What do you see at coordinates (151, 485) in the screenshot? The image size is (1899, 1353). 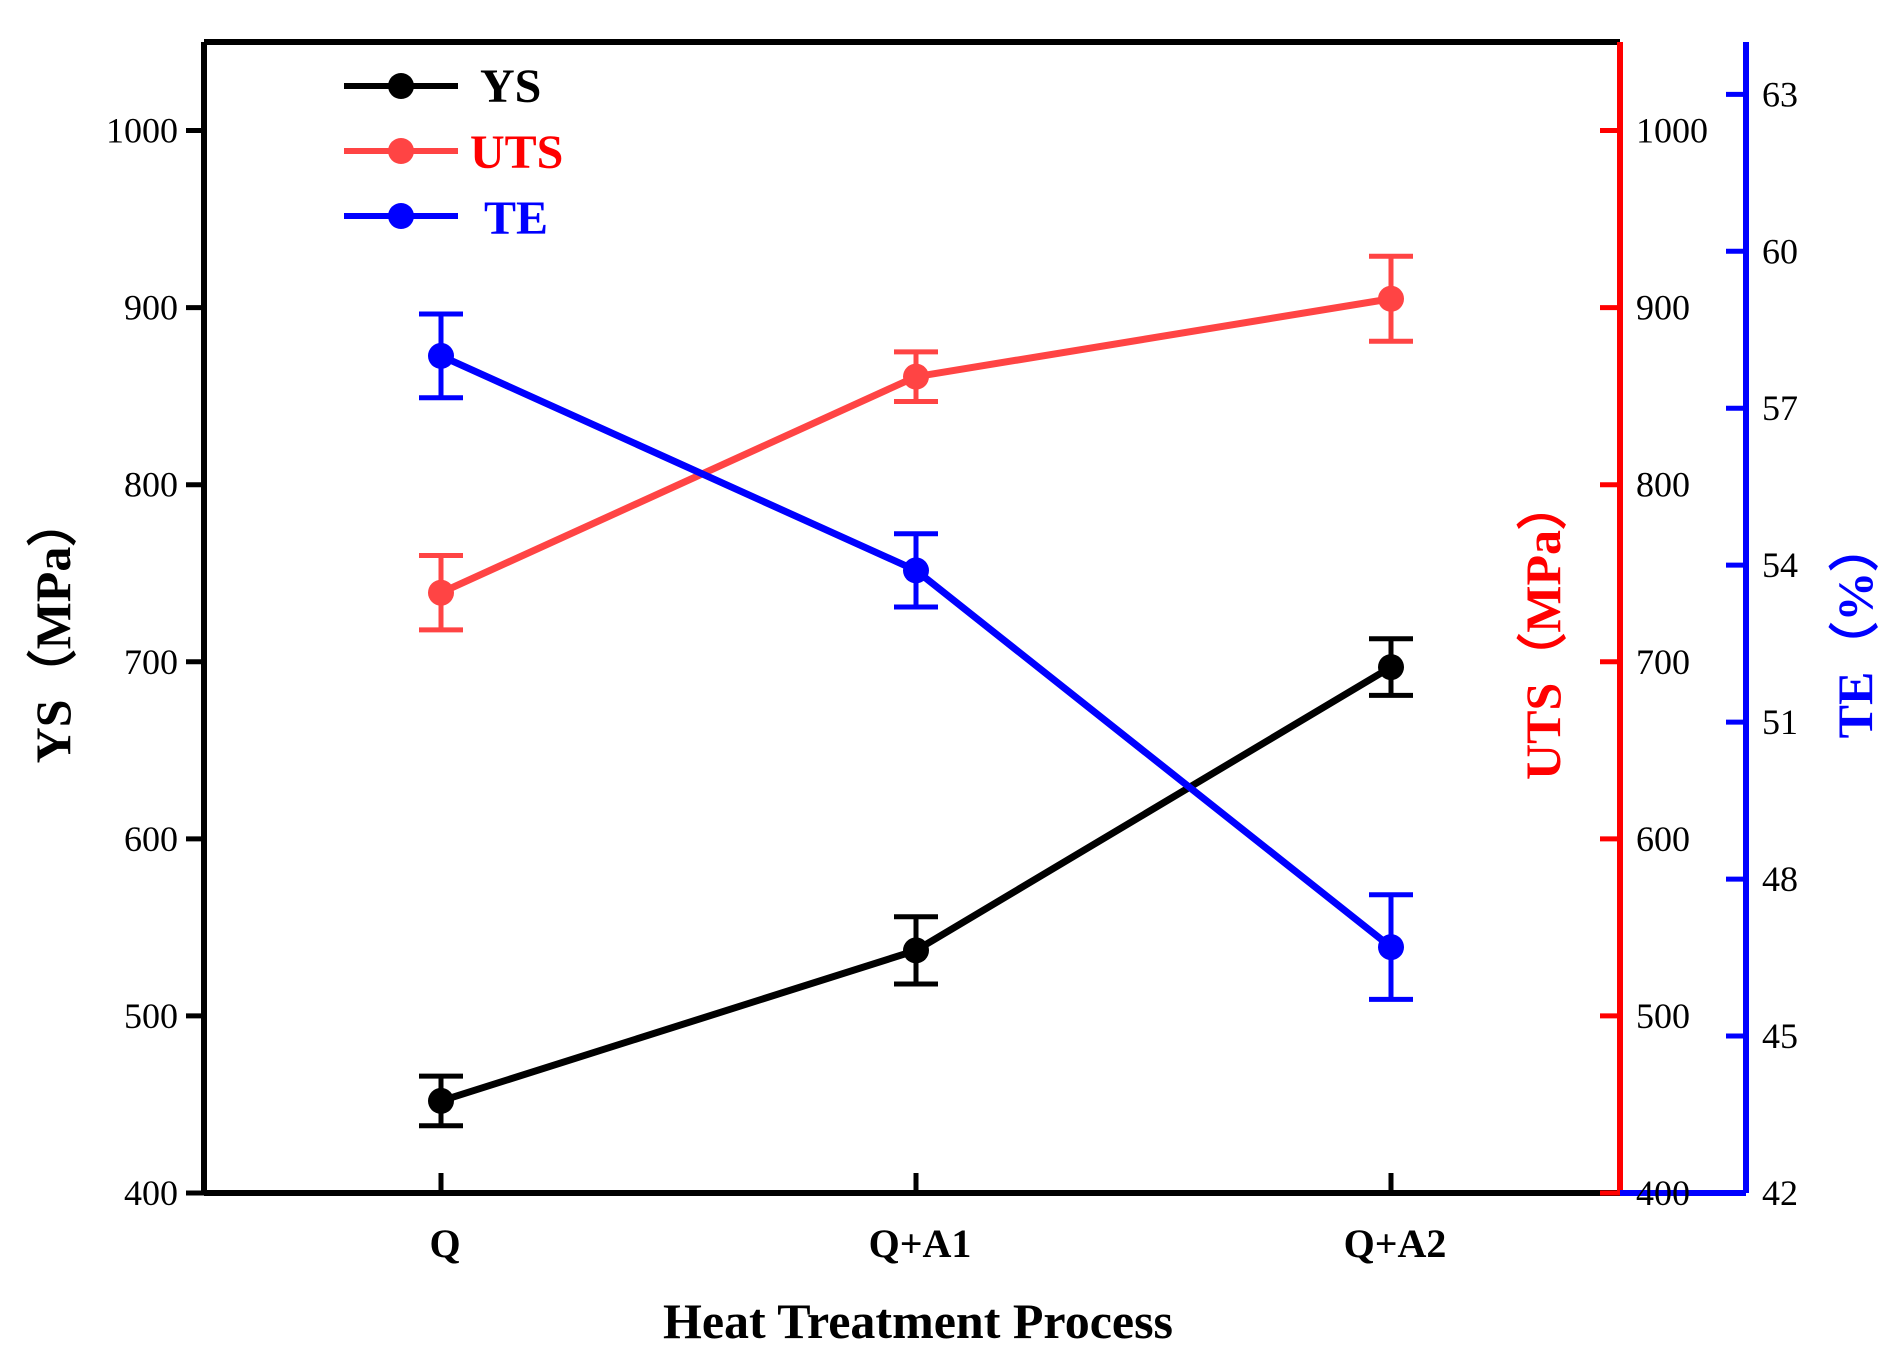 I see `left-tick-label: 800` at bounding box center [151, 485].